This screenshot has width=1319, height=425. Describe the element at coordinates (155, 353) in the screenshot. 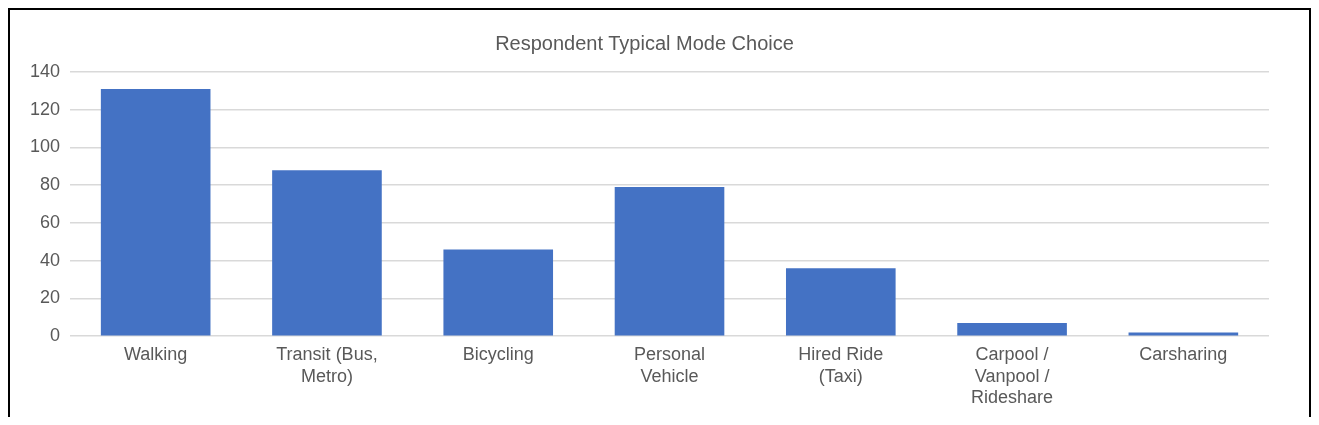

I see `x-tick-label: Walking` at that location.